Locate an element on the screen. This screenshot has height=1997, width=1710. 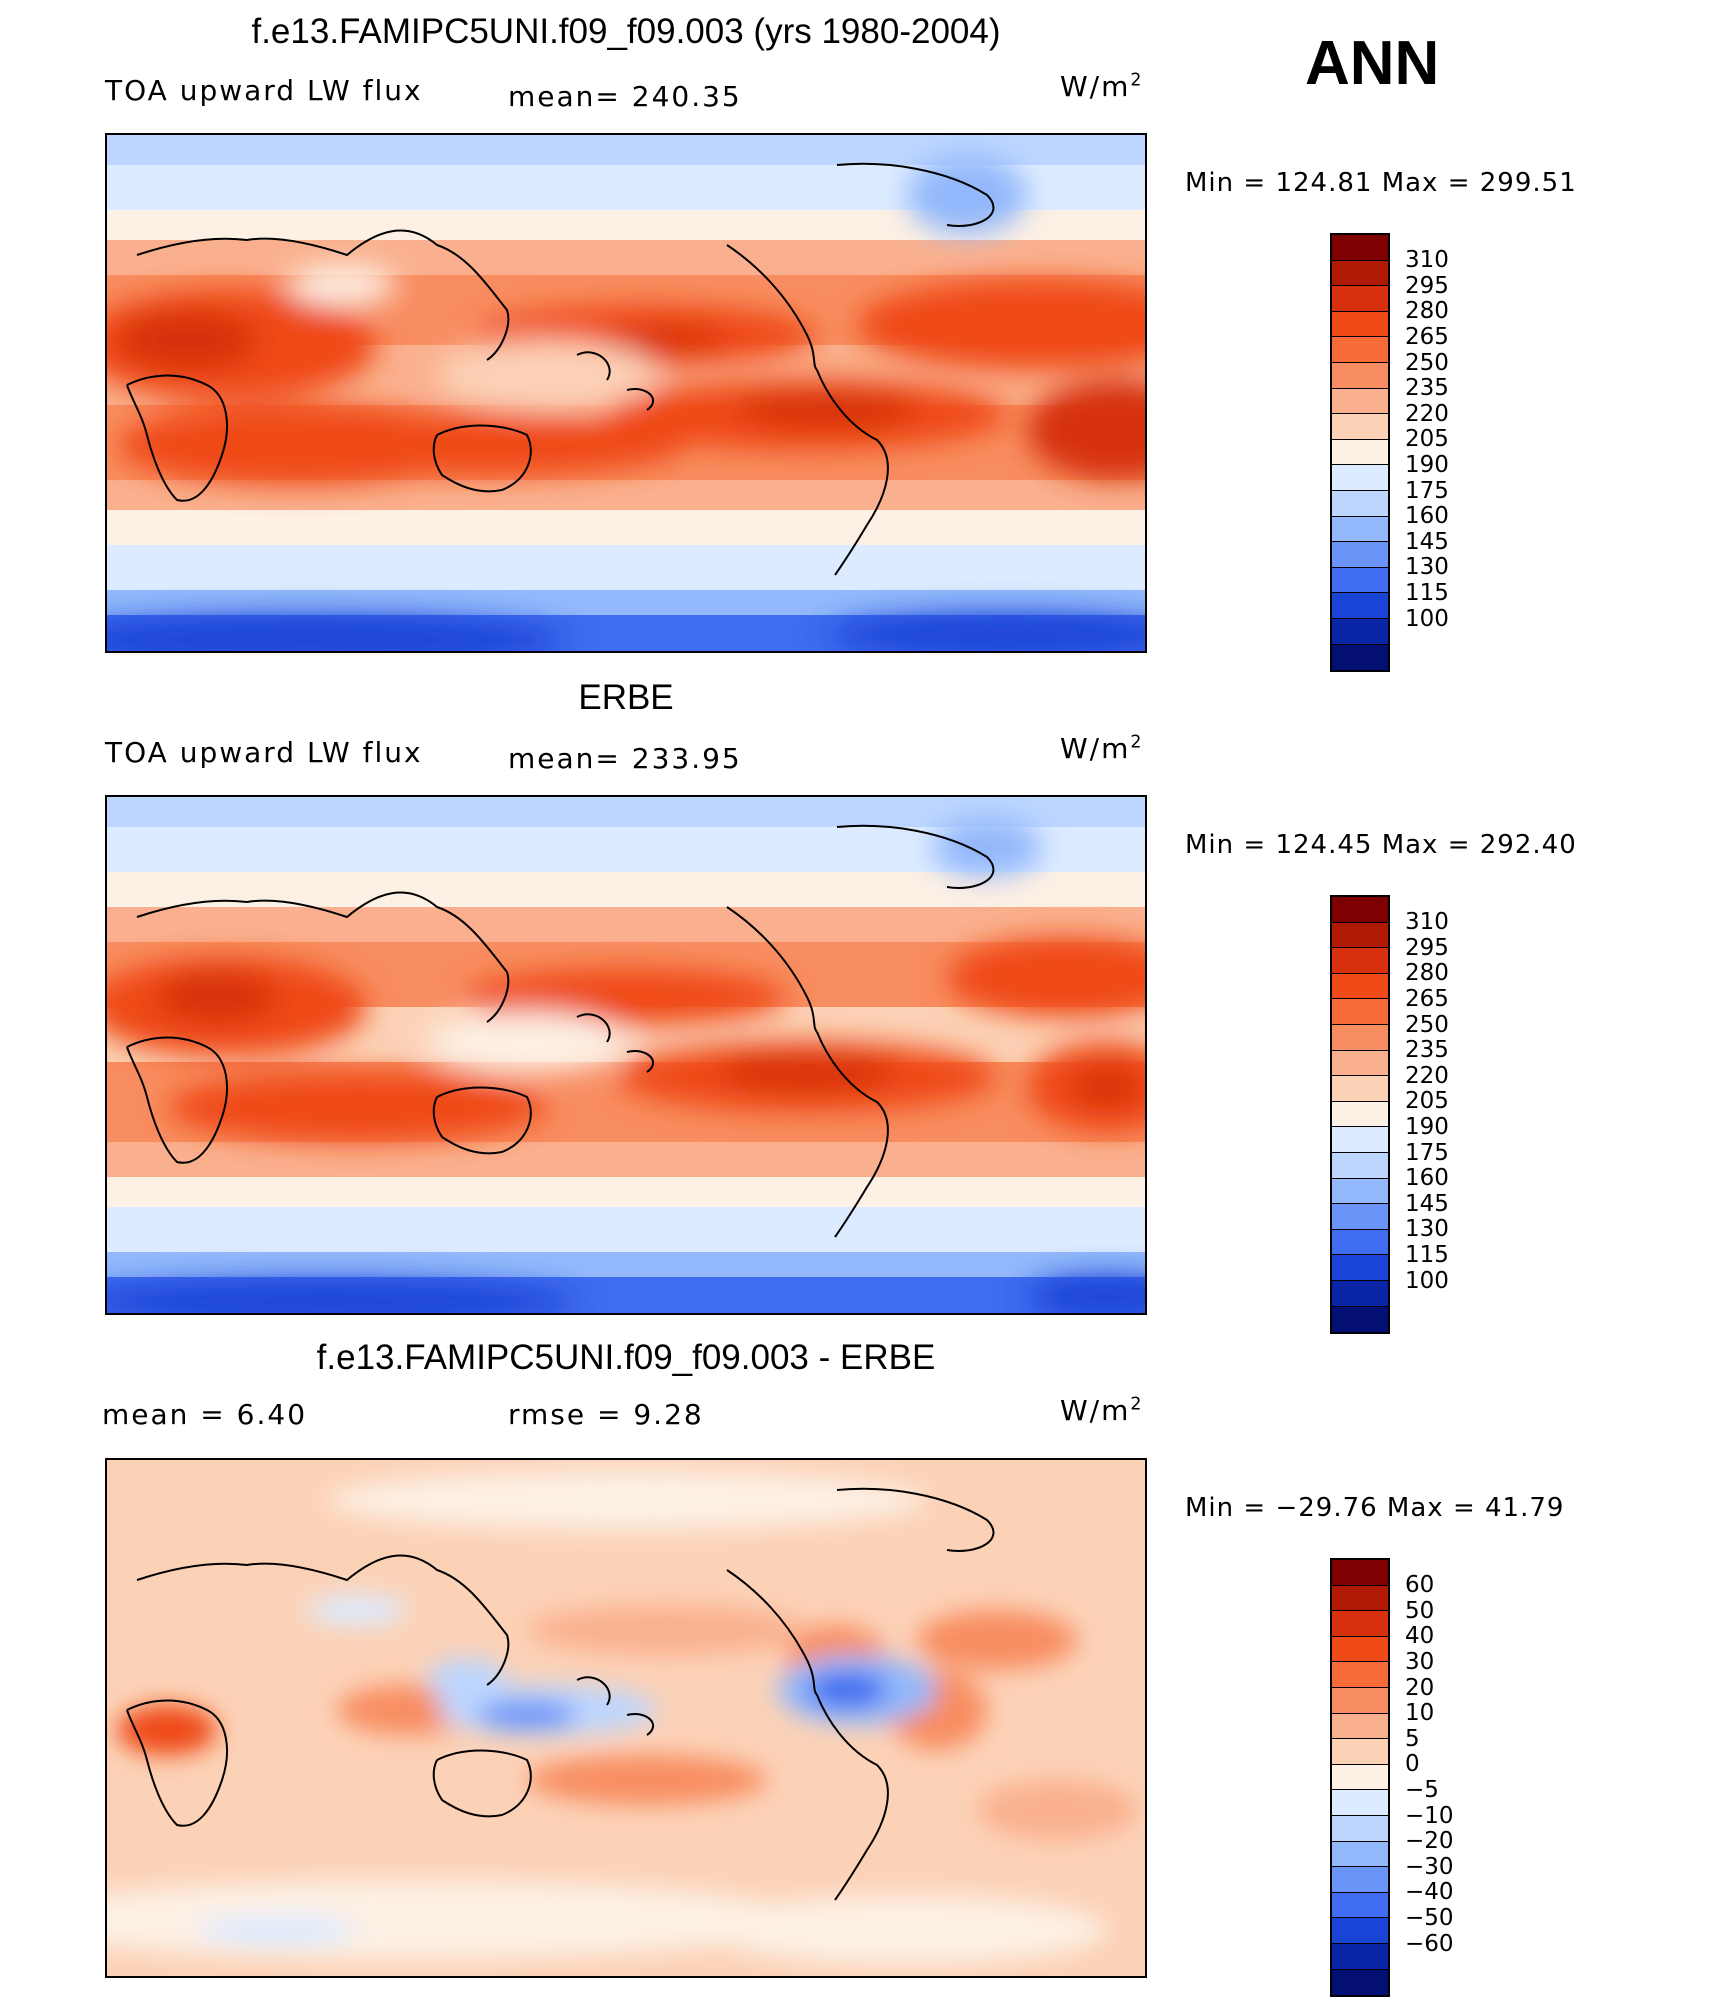
colorbar-tick-label: −40 is located at coordinates (1429, 1892).